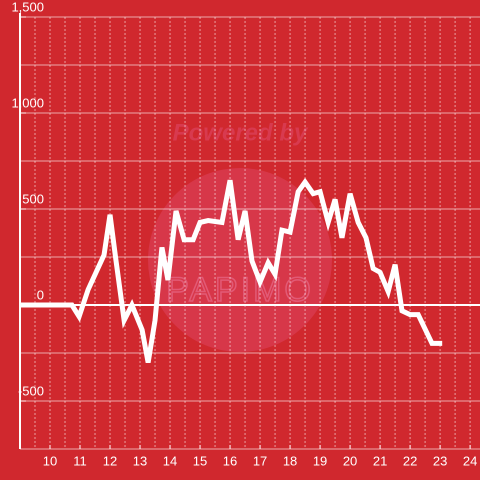 This screenshot has height=480, width=480. What do you see at coordinates (27, 102) in the screenshot?
I see `y-tick-label: 1,000` at bounding box center [27, 102].